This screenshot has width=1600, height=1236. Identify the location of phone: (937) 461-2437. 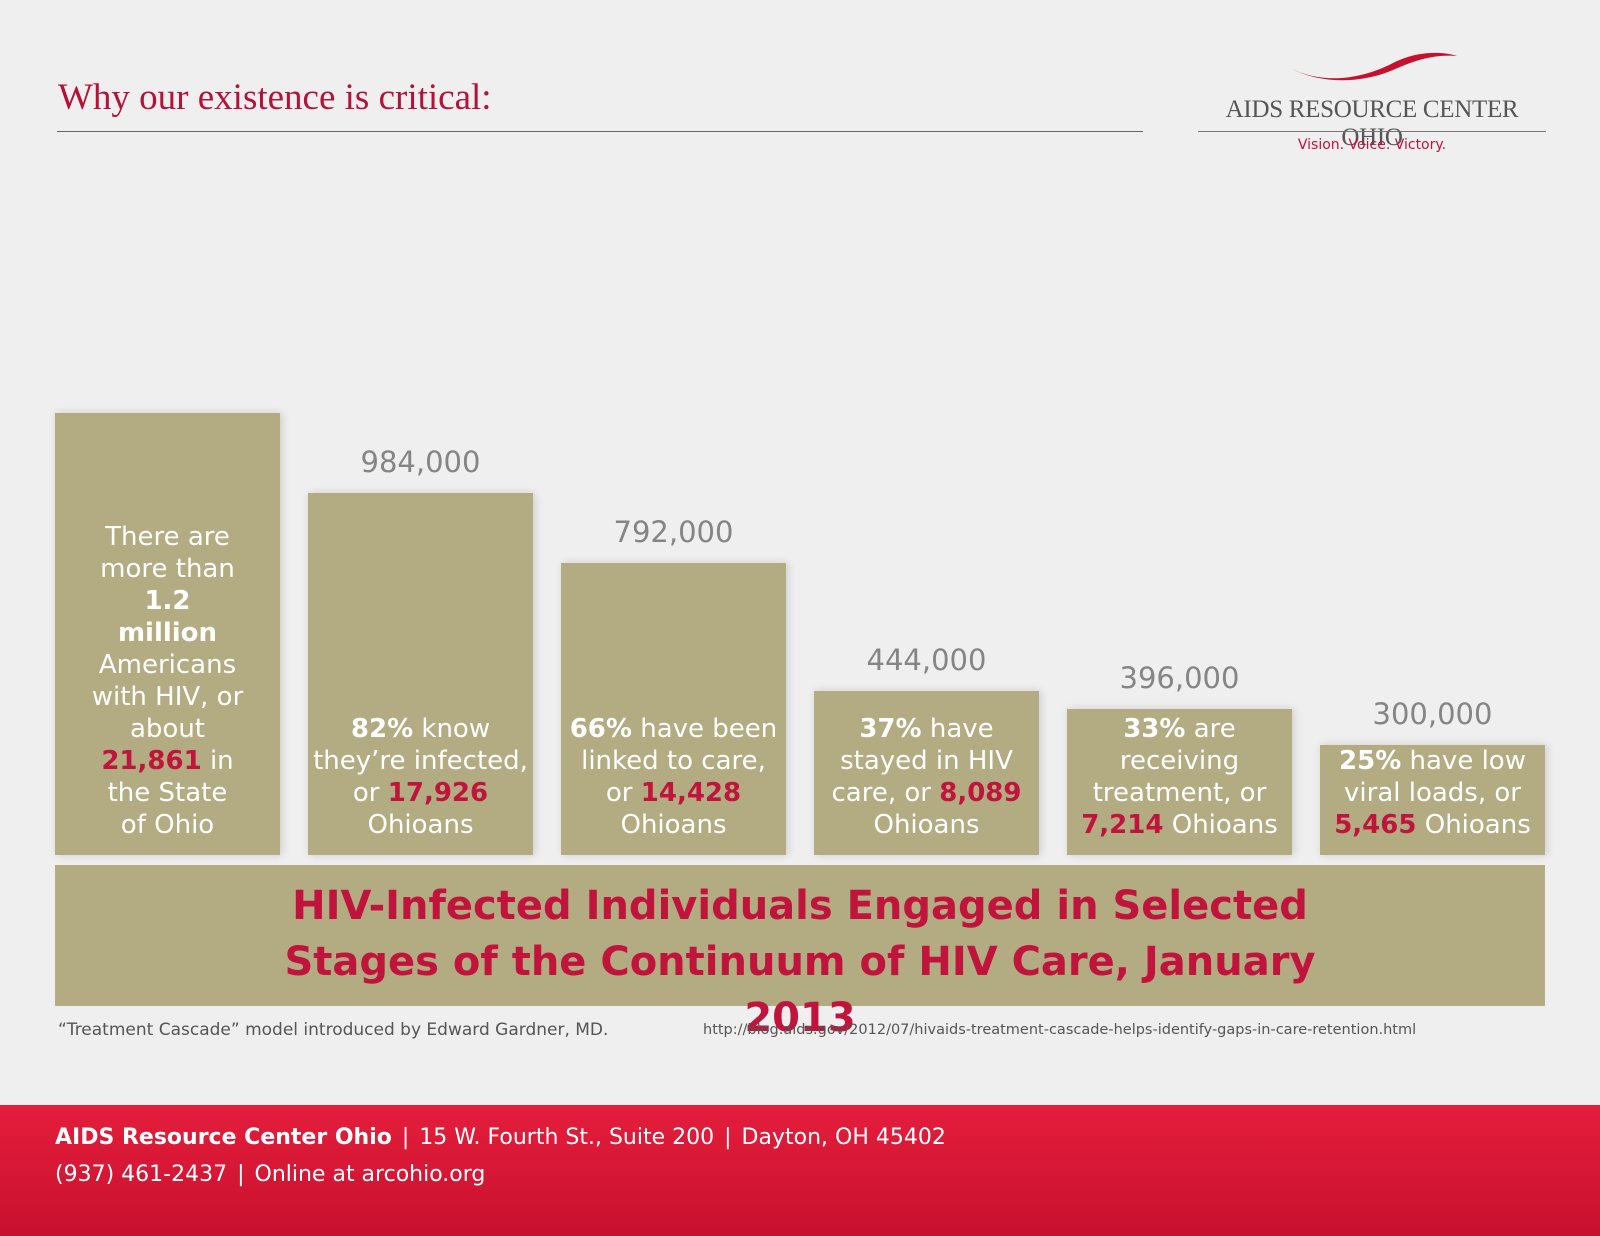
(141, 1174).